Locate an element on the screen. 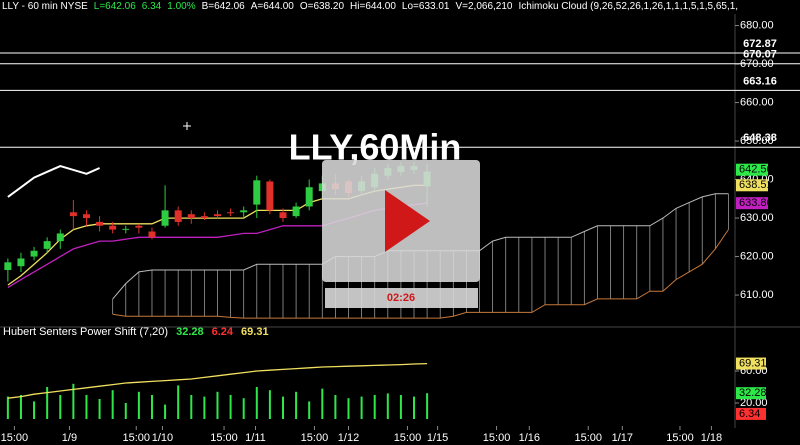 The width and height of the screenshot is (800, 445). header-item: B=642.06 is located at coordinates (224, 6).